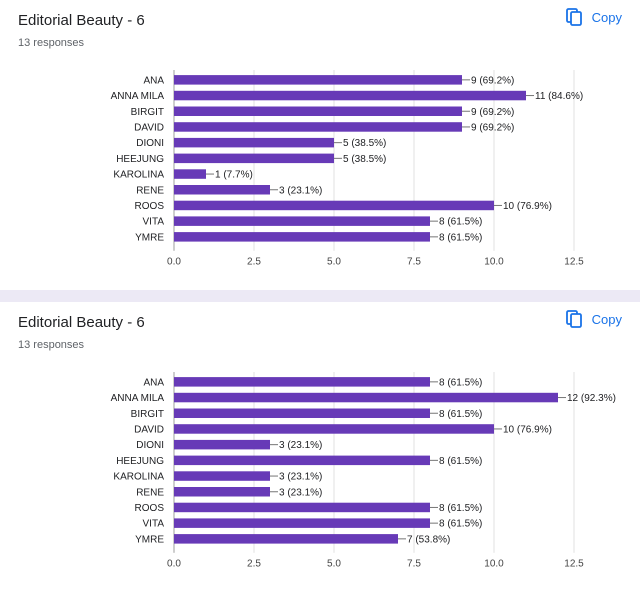 Image resolution: width=640 pixels, height=603 pixels. I want to click on data-label: 12 (92.3%), so click(591, 398).